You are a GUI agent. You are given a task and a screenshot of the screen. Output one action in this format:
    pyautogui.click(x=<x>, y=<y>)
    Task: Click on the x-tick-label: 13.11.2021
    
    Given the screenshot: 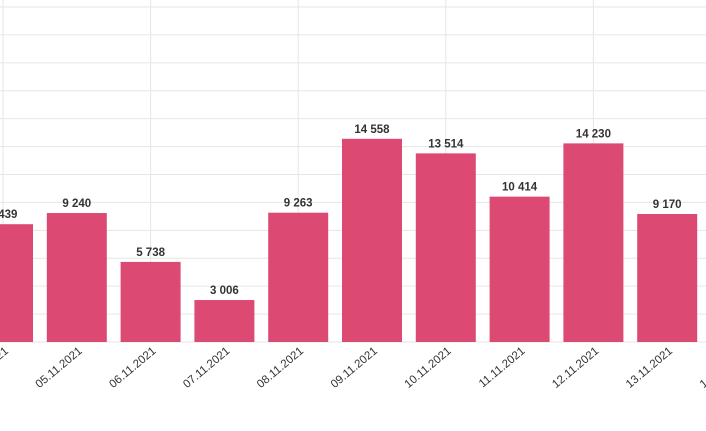 What is the action you would take?
    pyautogui.click(x=649, y=368)
    